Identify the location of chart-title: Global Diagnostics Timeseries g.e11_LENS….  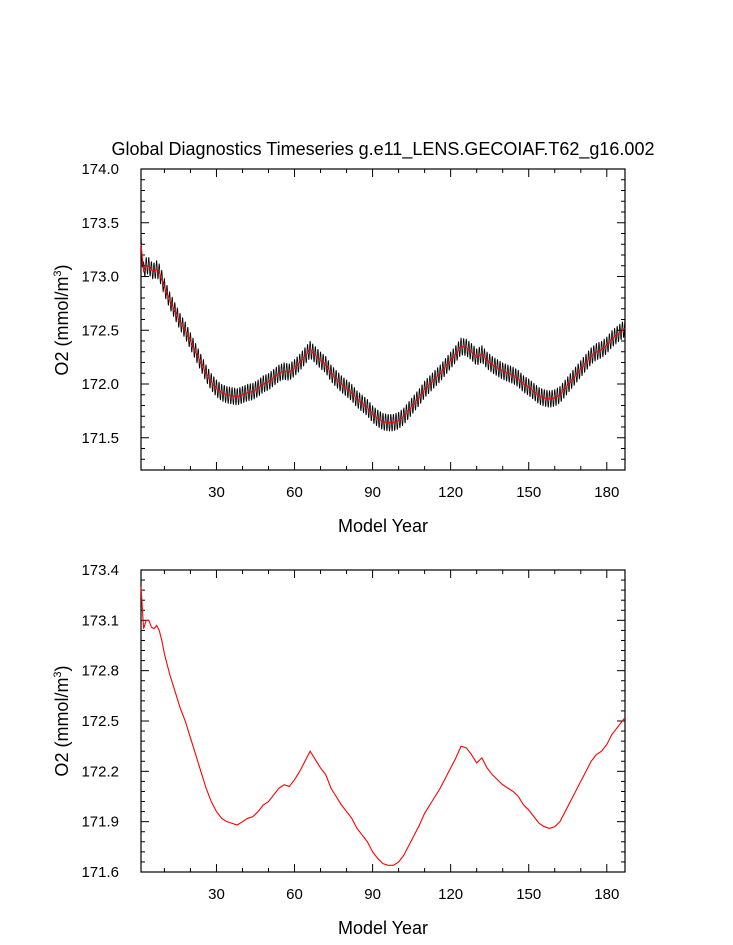
(383, 149).